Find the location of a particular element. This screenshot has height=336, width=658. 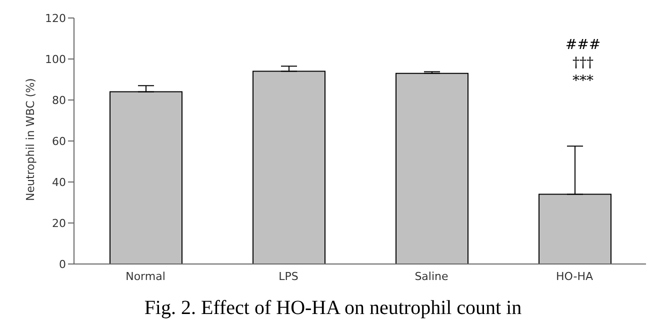

x-tick-label: HO-HA is located at coordinates (575, 276).